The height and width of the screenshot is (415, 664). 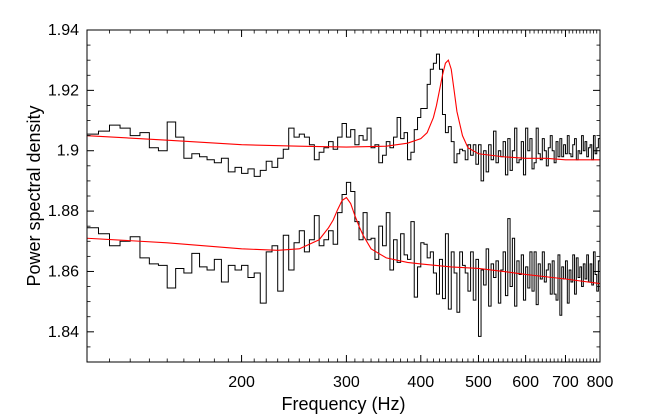 I want to click on x-tick-label: 500, so click(x=478, y=382).